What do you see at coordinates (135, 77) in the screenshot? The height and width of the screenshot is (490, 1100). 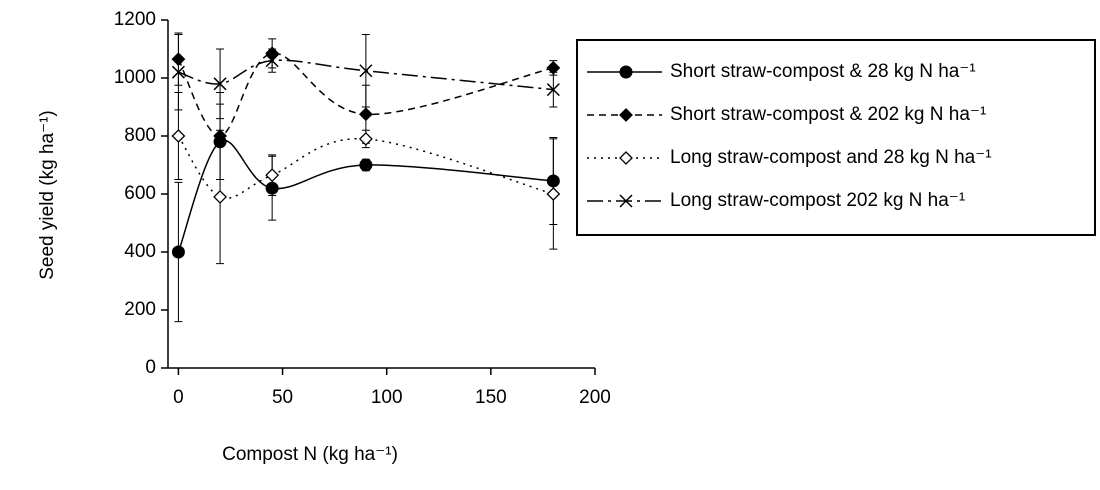 I see `y-tick-label: 1000` at bounding box center [135, 77].